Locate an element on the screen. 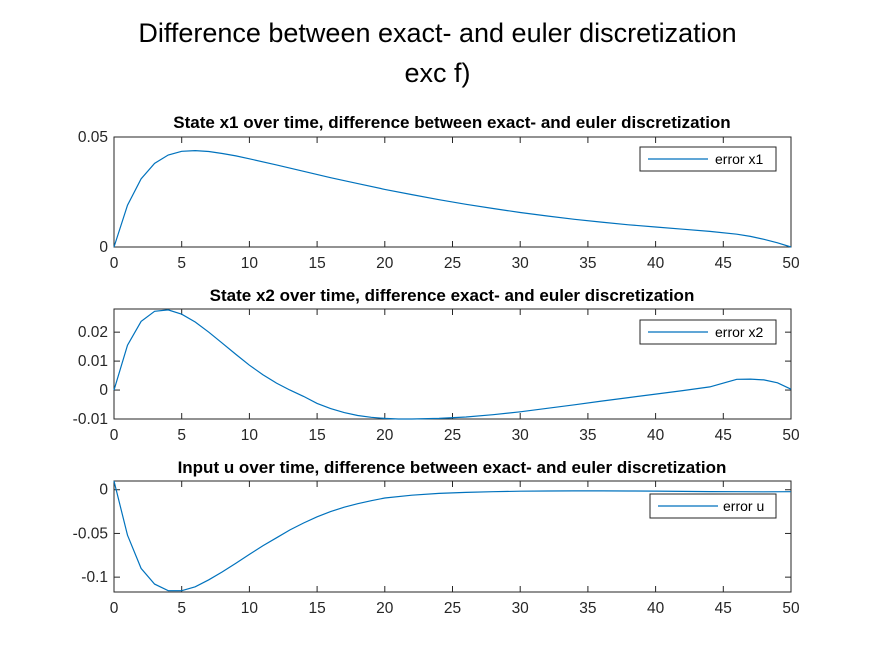 This screenshot has width=875, height=656. subplot-x2-xtick-label: 35 is located at coordinates (587, 435).